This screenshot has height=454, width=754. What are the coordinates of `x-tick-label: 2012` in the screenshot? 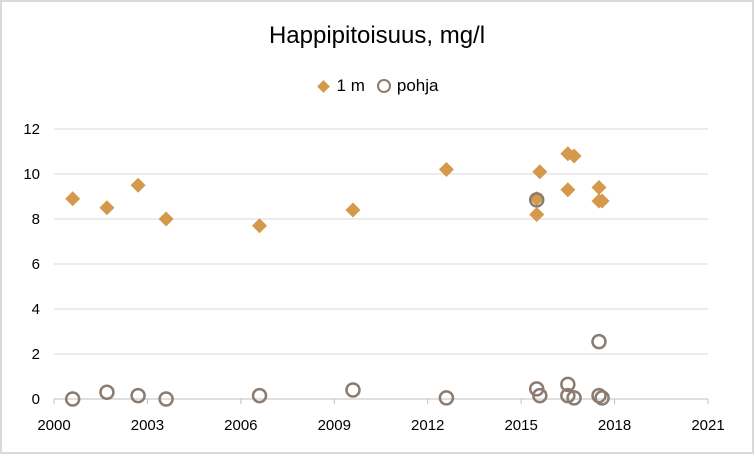 It's located at (427, 425).